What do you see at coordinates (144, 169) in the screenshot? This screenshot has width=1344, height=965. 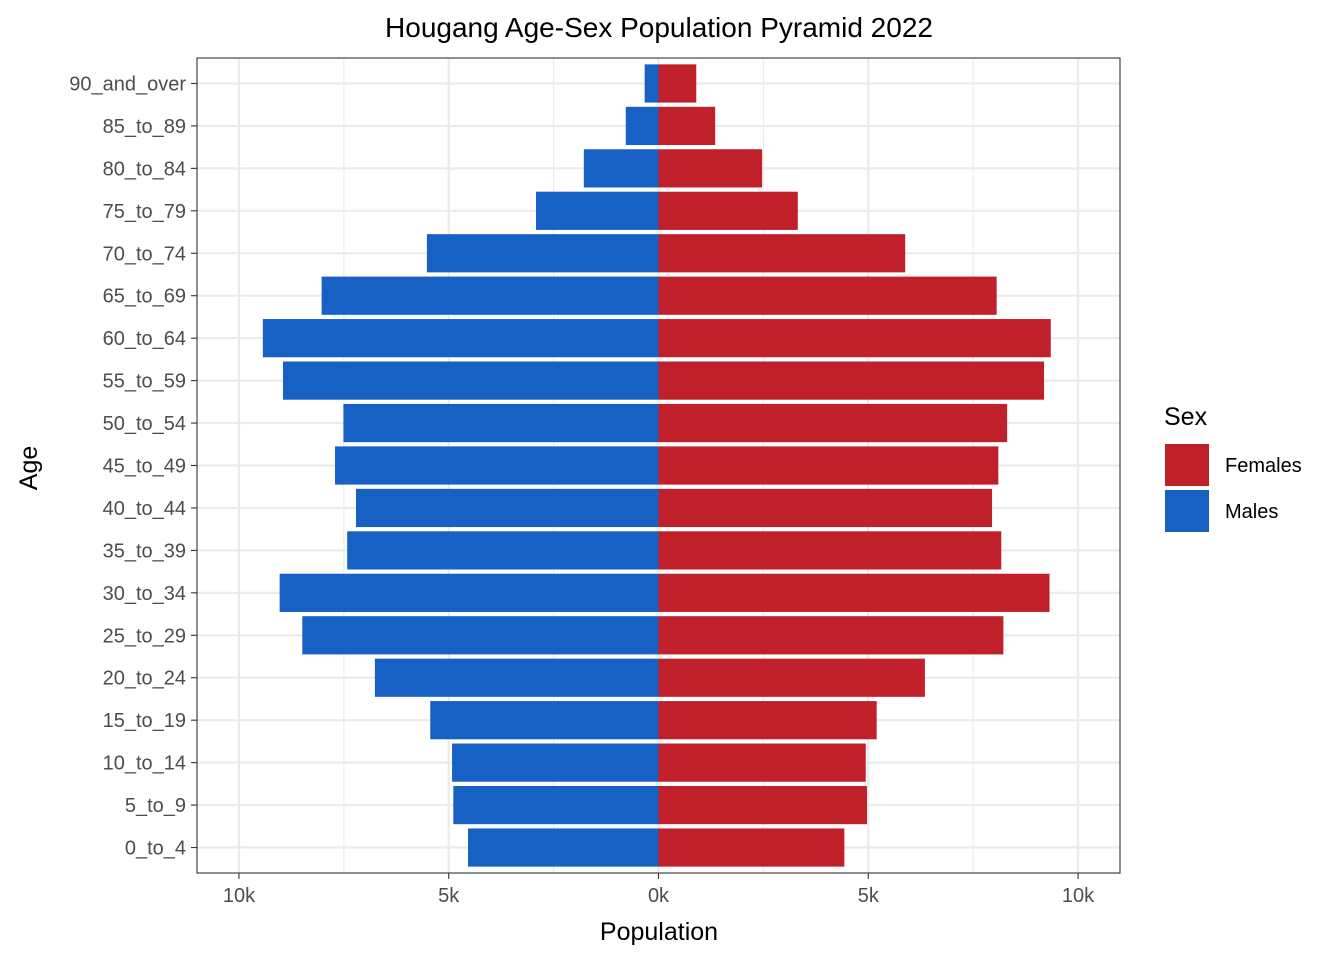 I see `y-tick-label: 80_to_84` at bounding box center [144, 169].